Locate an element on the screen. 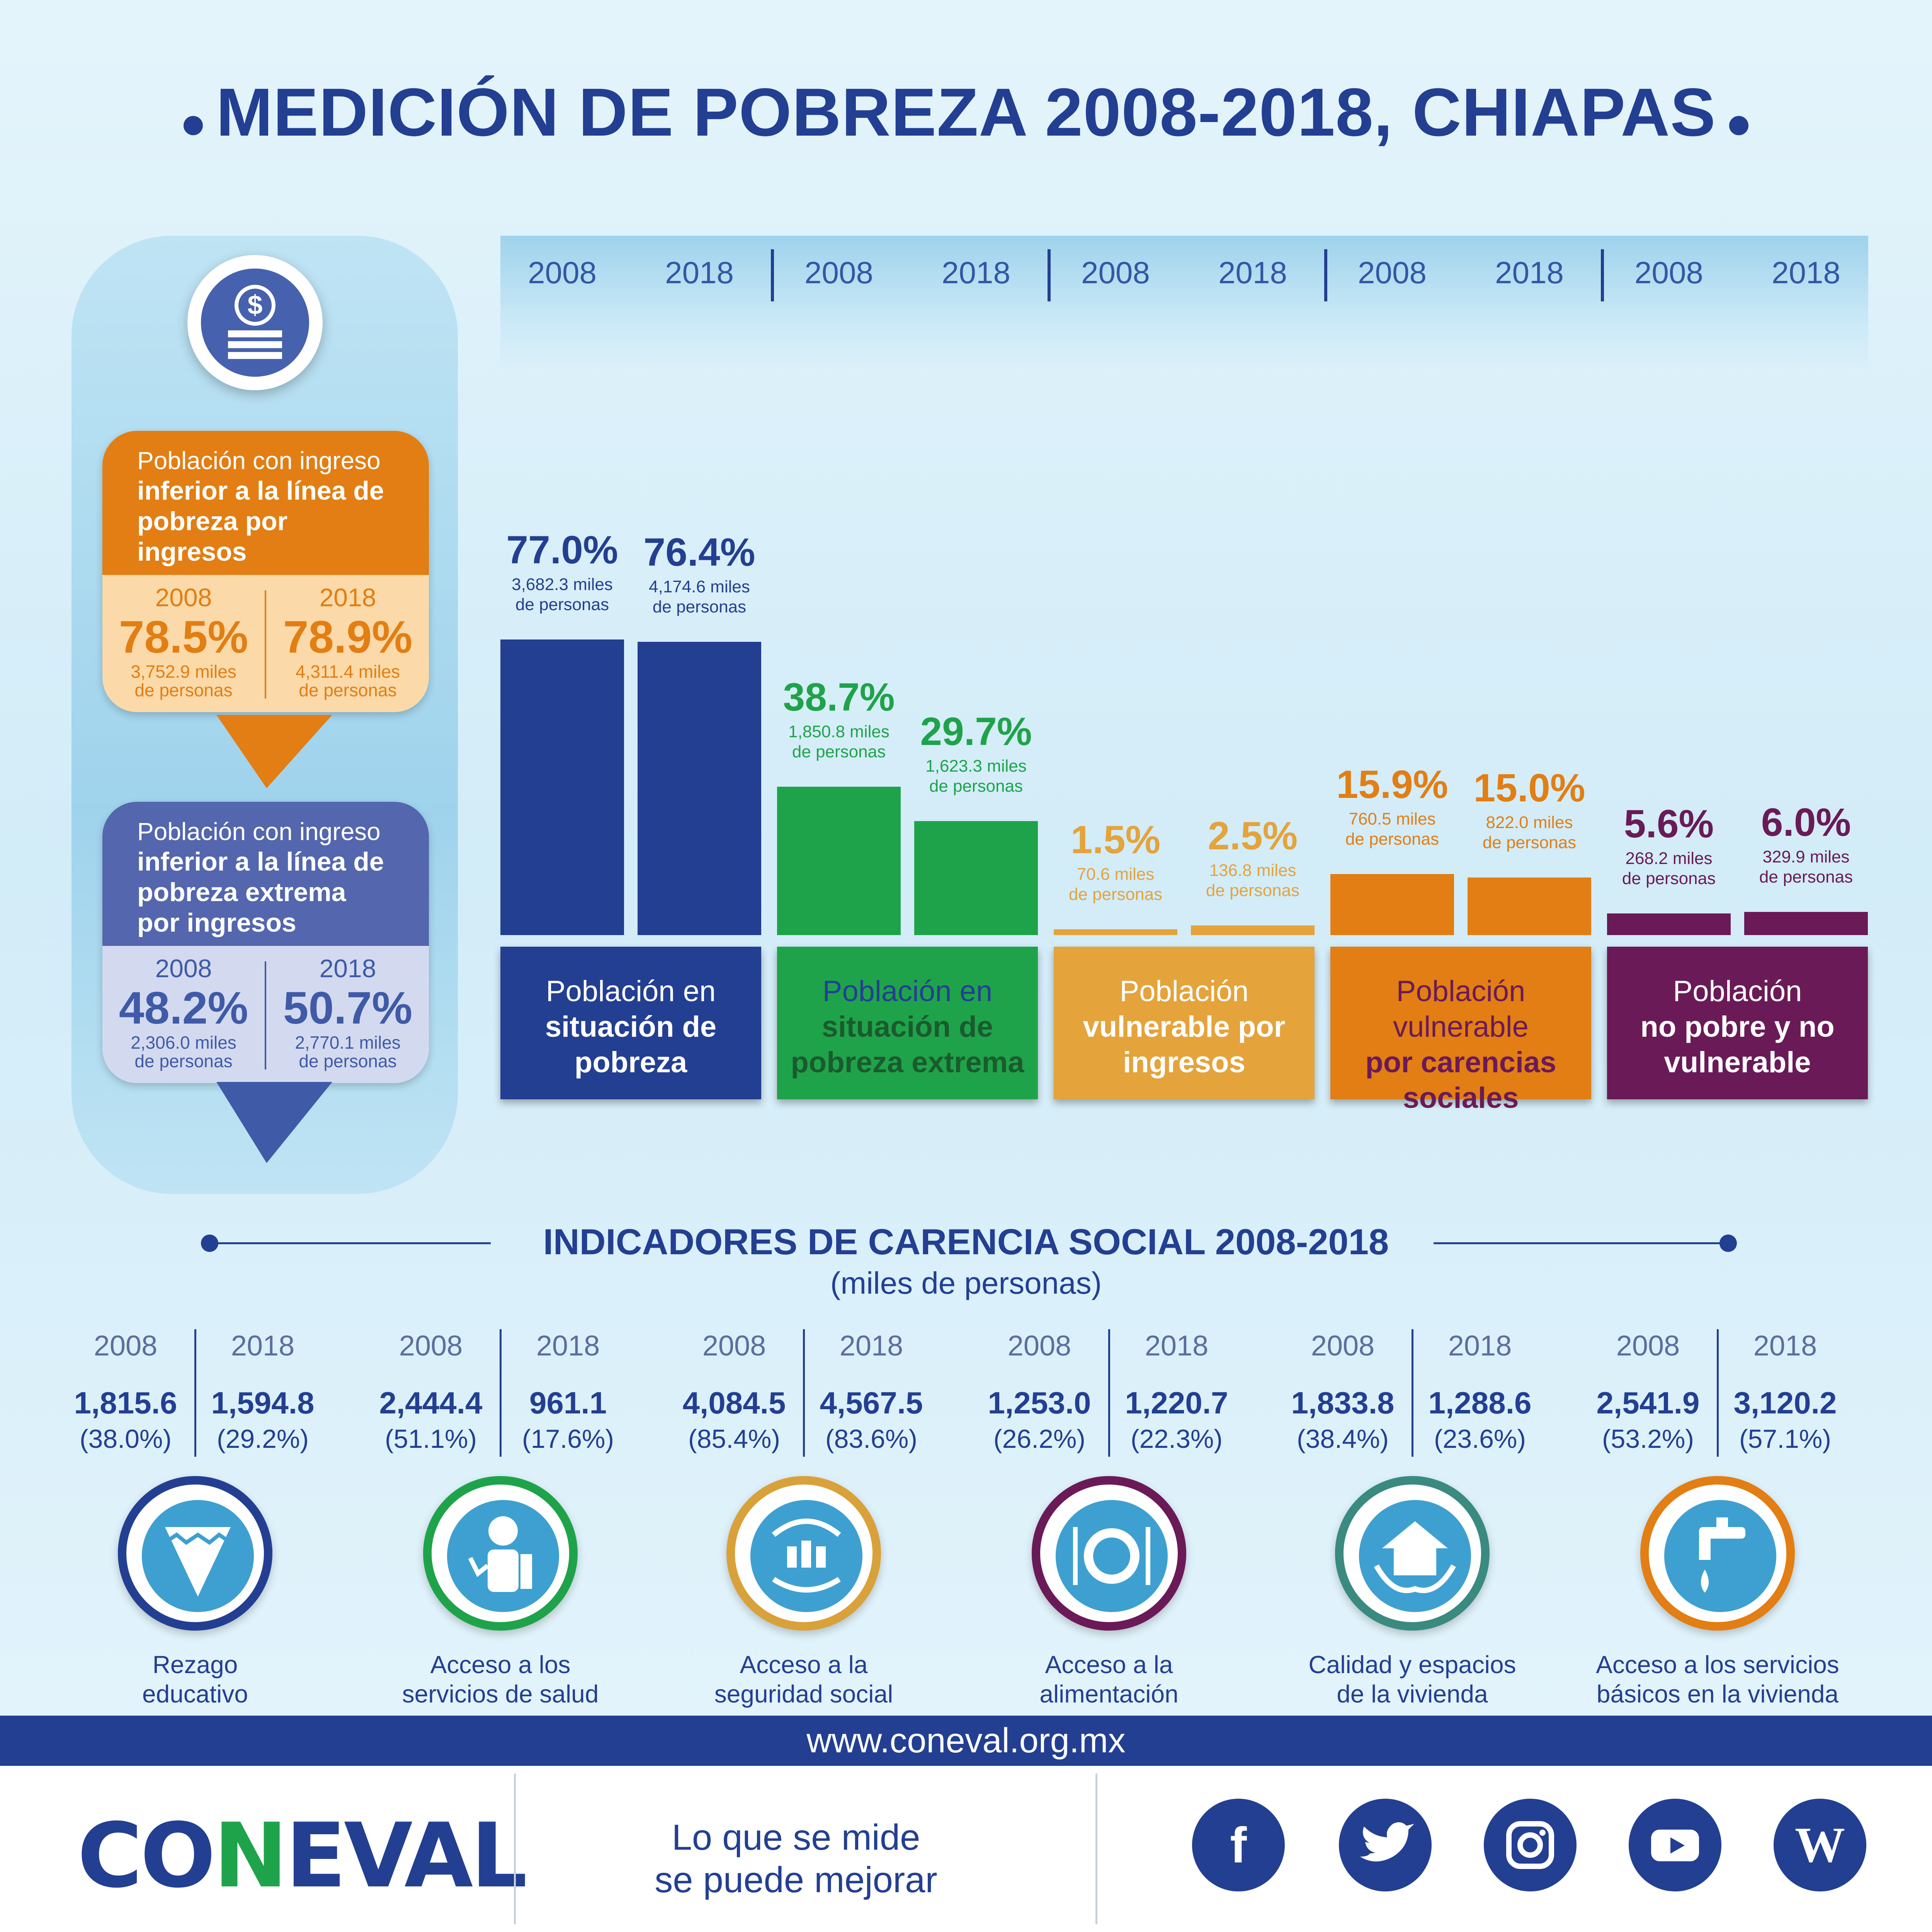 Image resolution: width=1932 pixels, height=1932 pixels. bar-value-label: 29.7% is located at coordinates (976, 731).